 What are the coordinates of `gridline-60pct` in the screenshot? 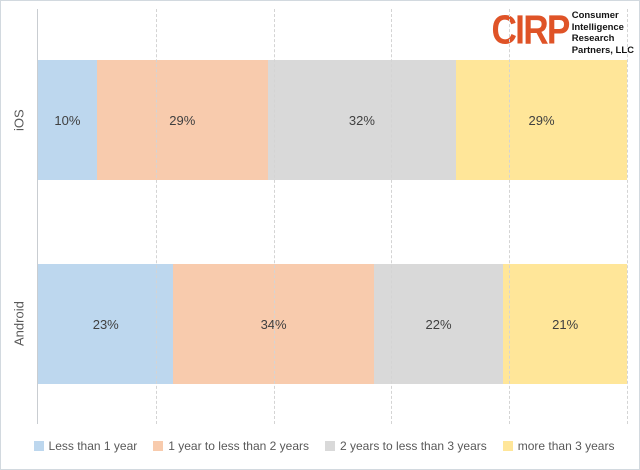 It's located at (392, 216).